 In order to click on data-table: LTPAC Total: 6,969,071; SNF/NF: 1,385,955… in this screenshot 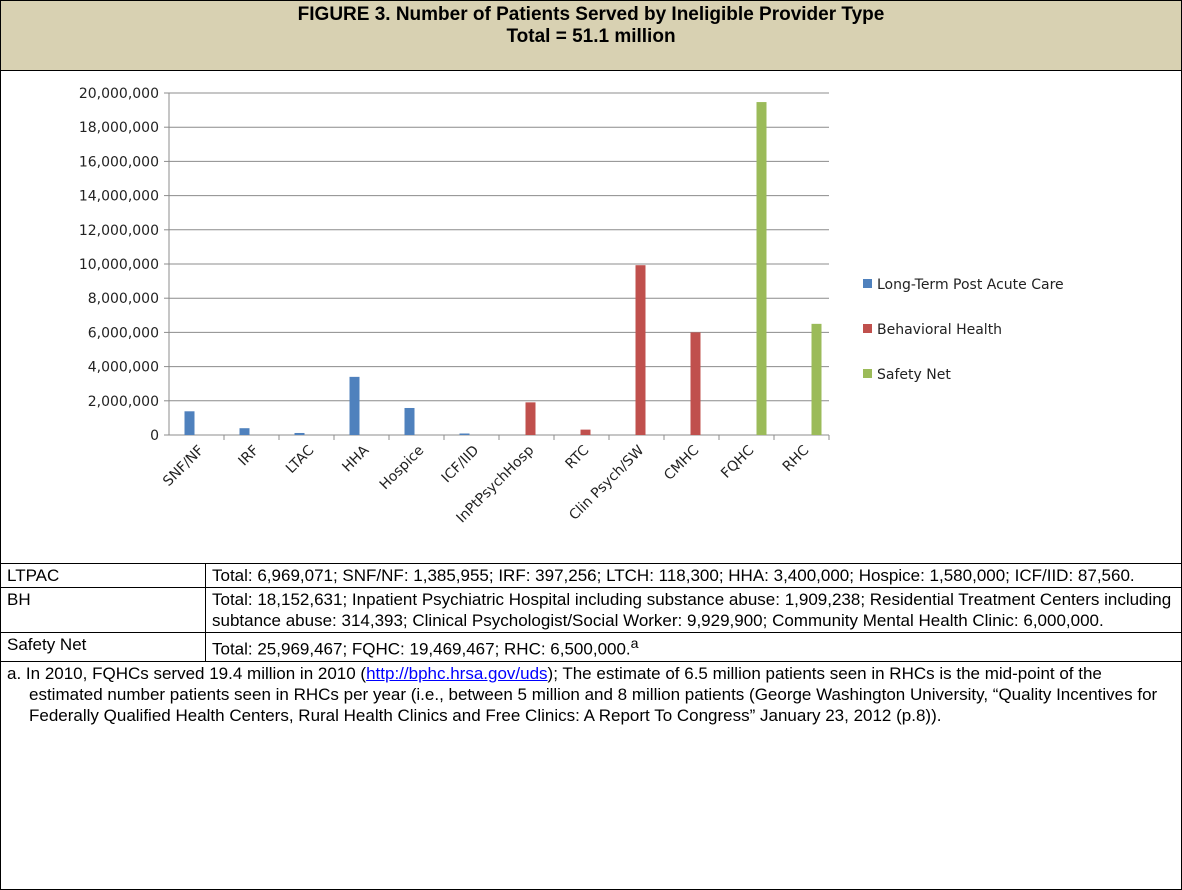, I will do `click(591, 612)`.